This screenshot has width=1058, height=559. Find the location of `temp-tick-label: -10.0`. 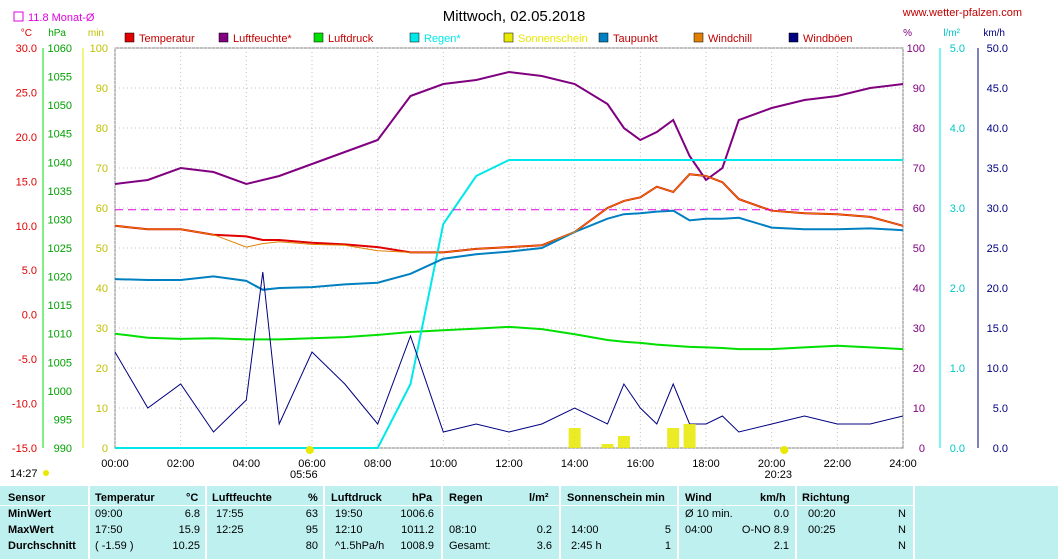

temp-tick-label: -10.0 is located at coordinates (24, 405).